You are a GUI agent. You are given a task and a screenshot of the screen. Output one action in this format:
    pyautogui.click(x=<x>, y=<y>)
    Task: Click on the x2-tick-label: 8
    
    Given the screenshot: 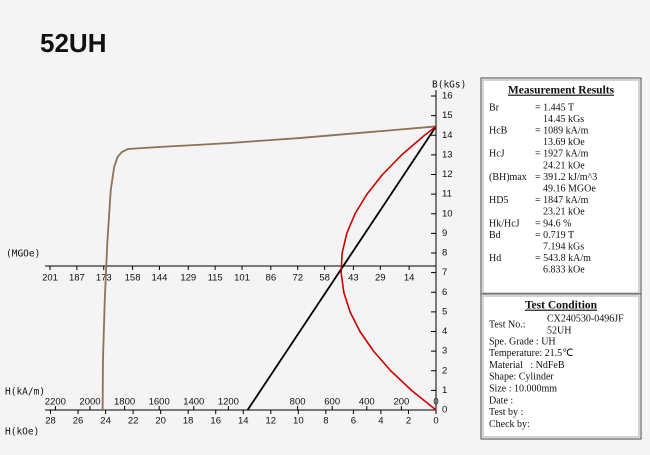 What is the action you would take?
    pyautogui.click(x=325, y=421)
    